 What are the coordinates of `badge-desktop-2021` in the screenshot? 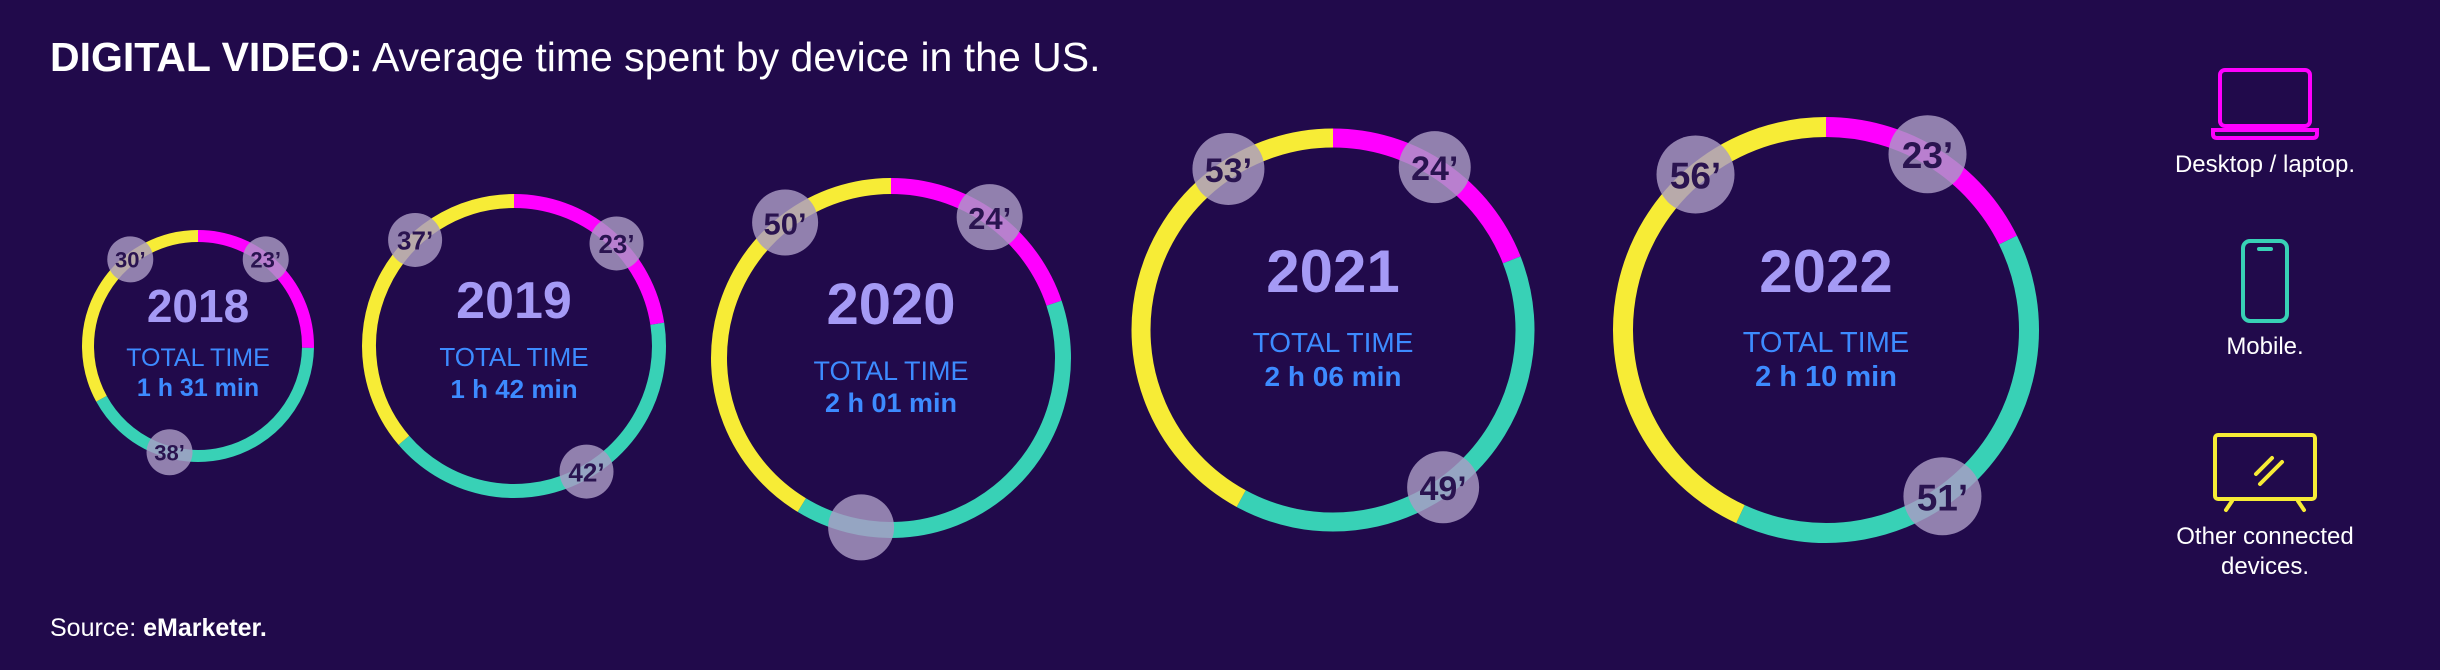 It's located at (1434, 167).